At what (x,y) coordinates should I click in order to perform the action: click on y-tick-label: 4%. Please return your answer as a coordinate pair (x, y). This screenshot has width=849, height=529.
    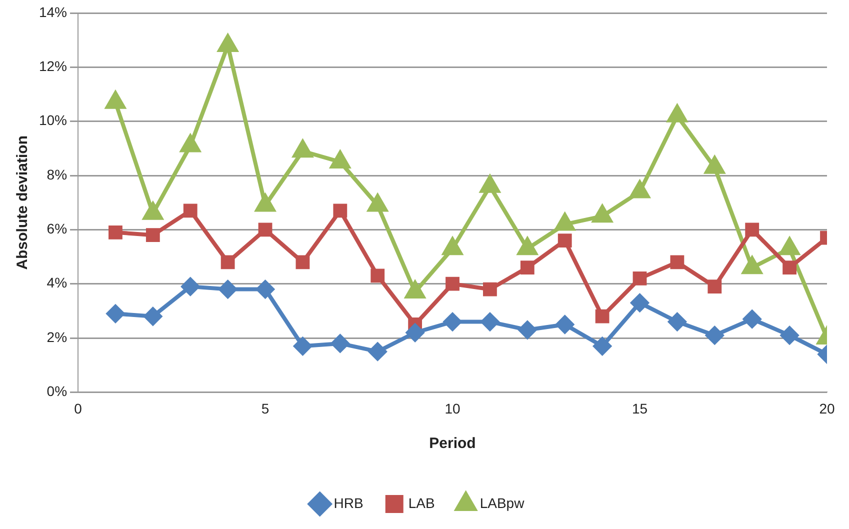
    Looking at the image, I should click on (57, 282).